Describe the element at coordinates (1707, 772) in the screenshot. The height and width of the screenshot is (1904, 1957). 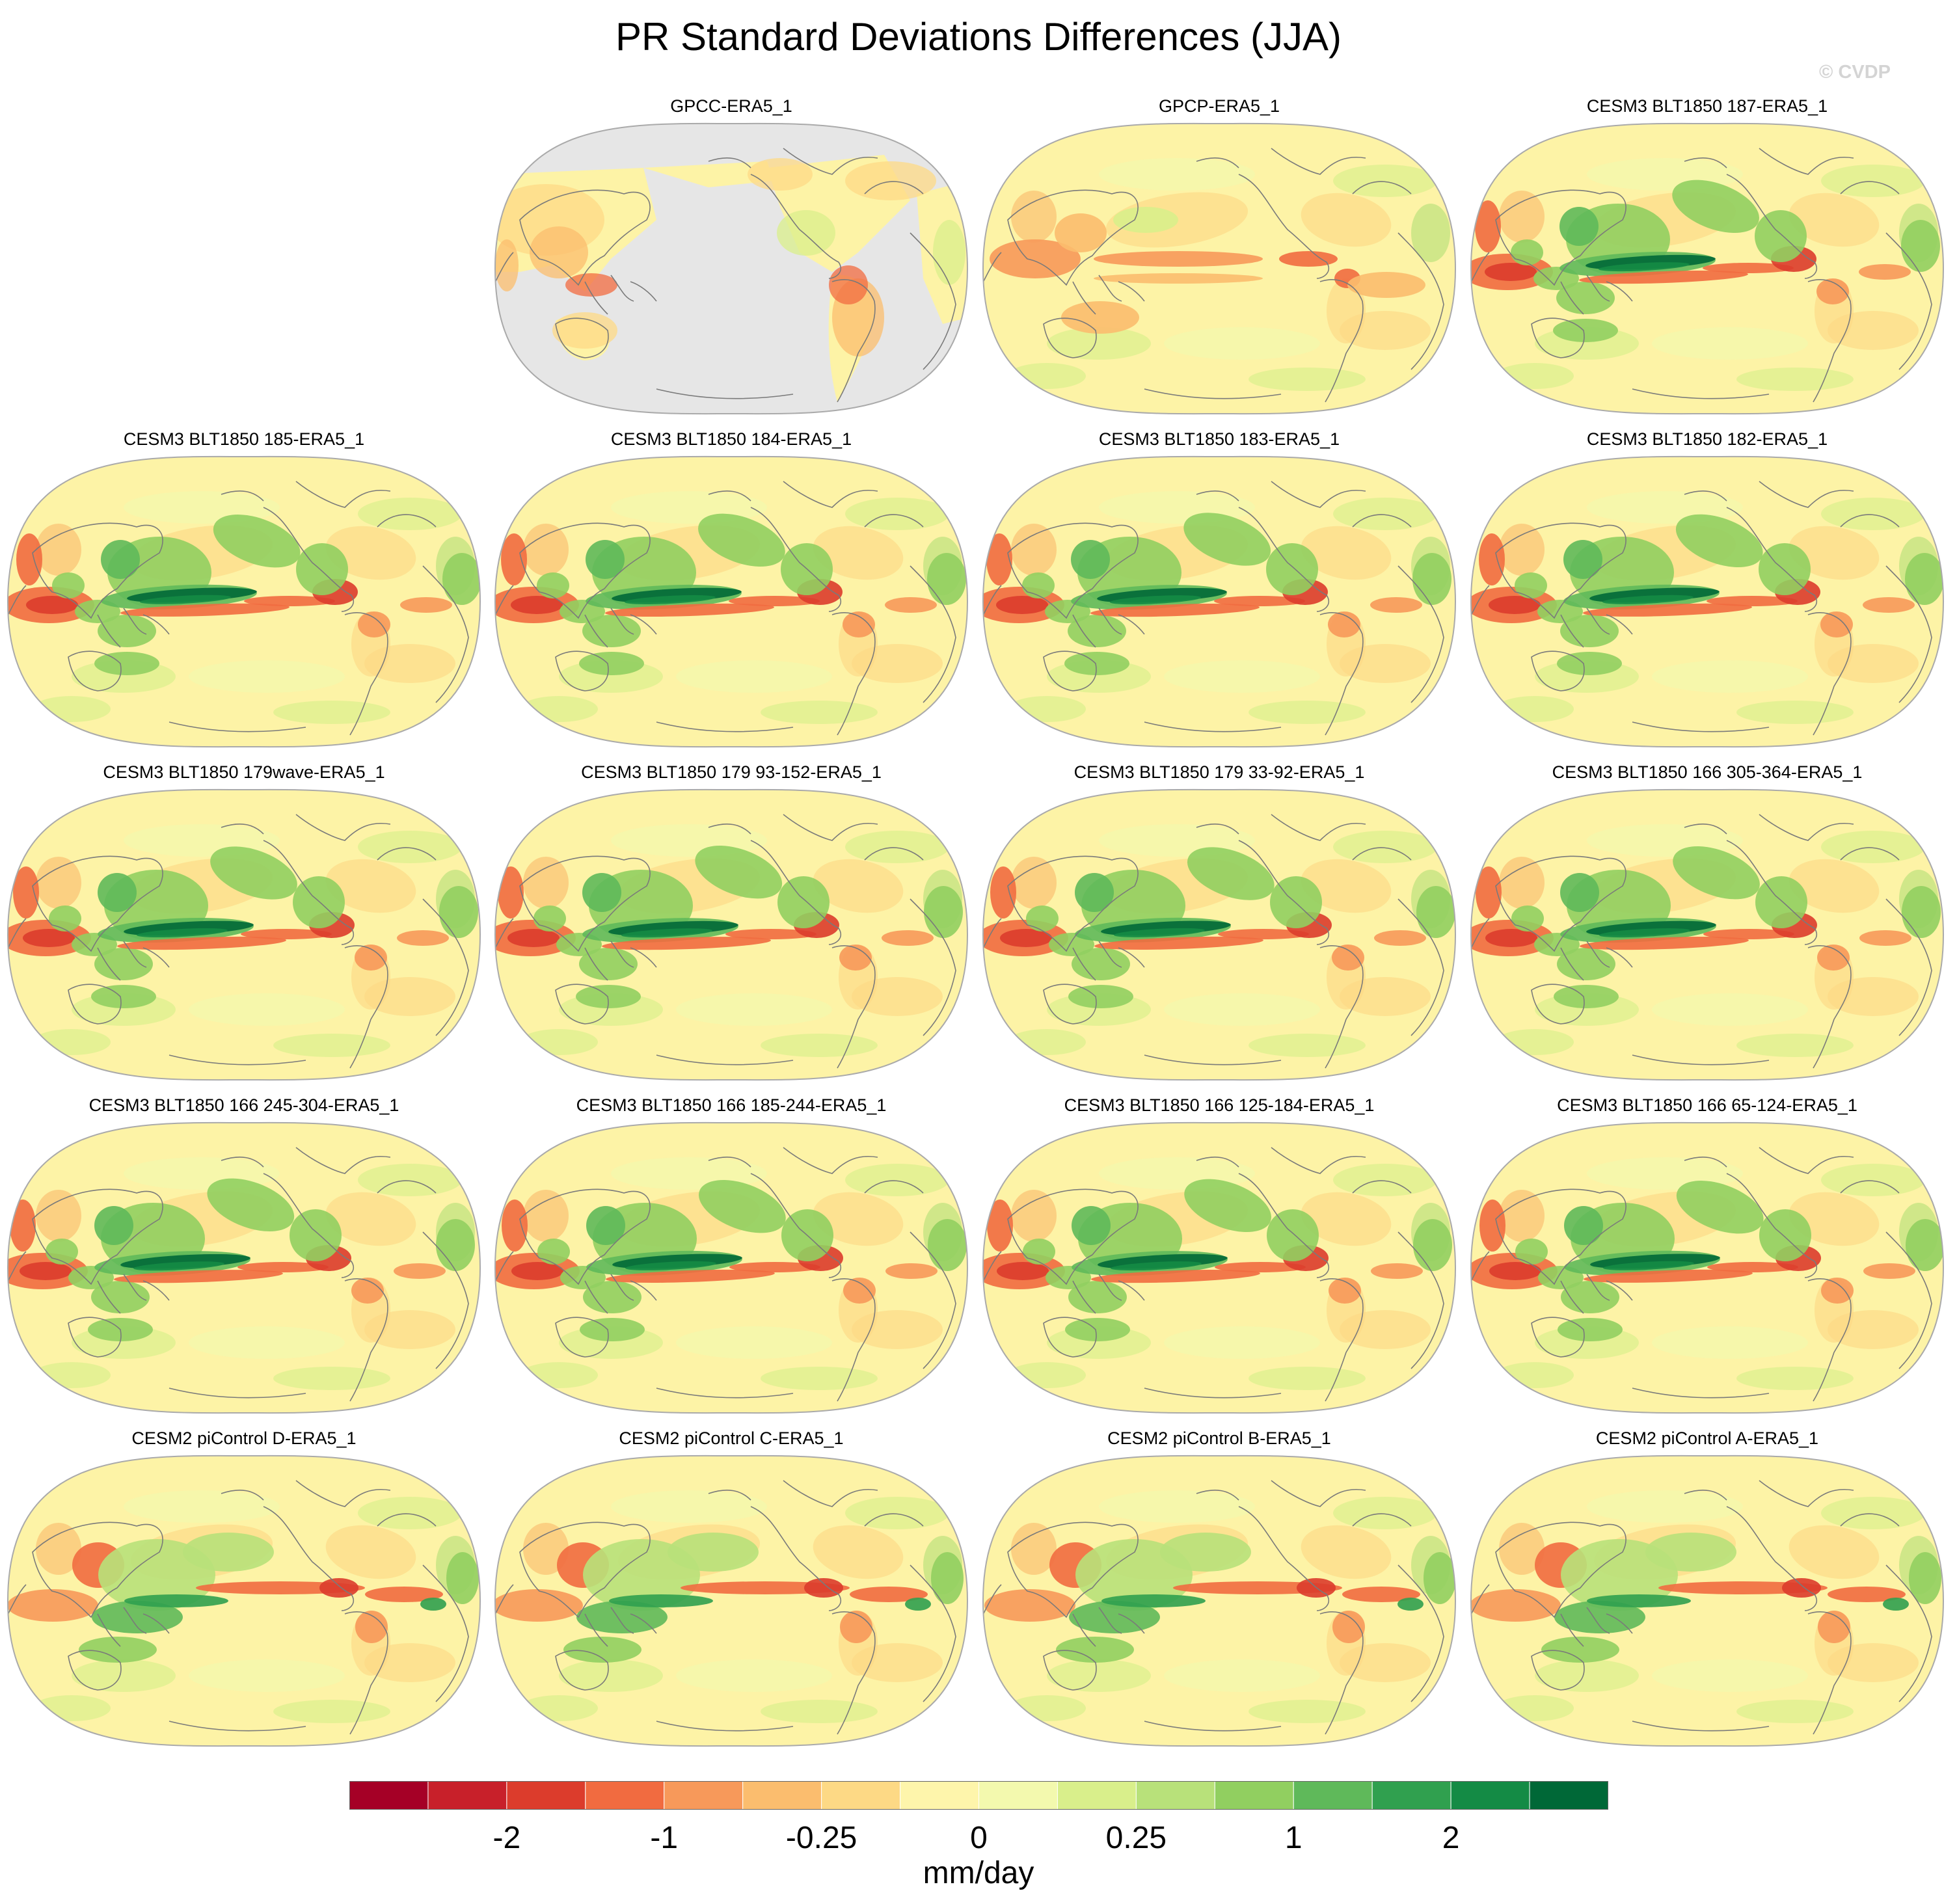
I see `panel-title: CESM3 BLT1850 166 305-364-ERA5_1` at that location.